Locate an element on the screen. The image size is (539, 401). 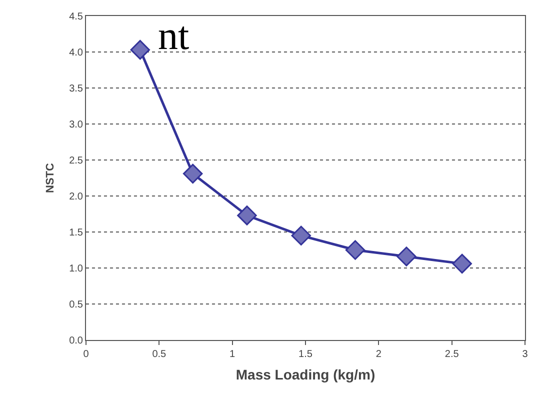
y-tick-label: 4.0 is located at coordinates (76, 53).